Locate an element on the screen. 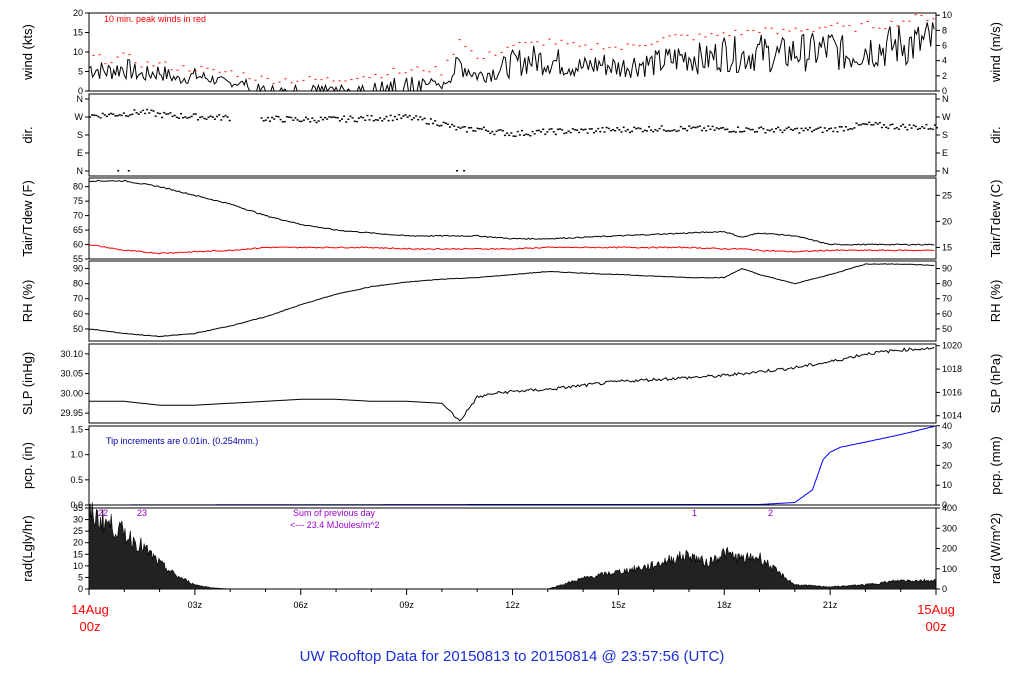 This screenshot has width=1024, height=700. x-tick-label: 18z is located at coordinates (724, 605).